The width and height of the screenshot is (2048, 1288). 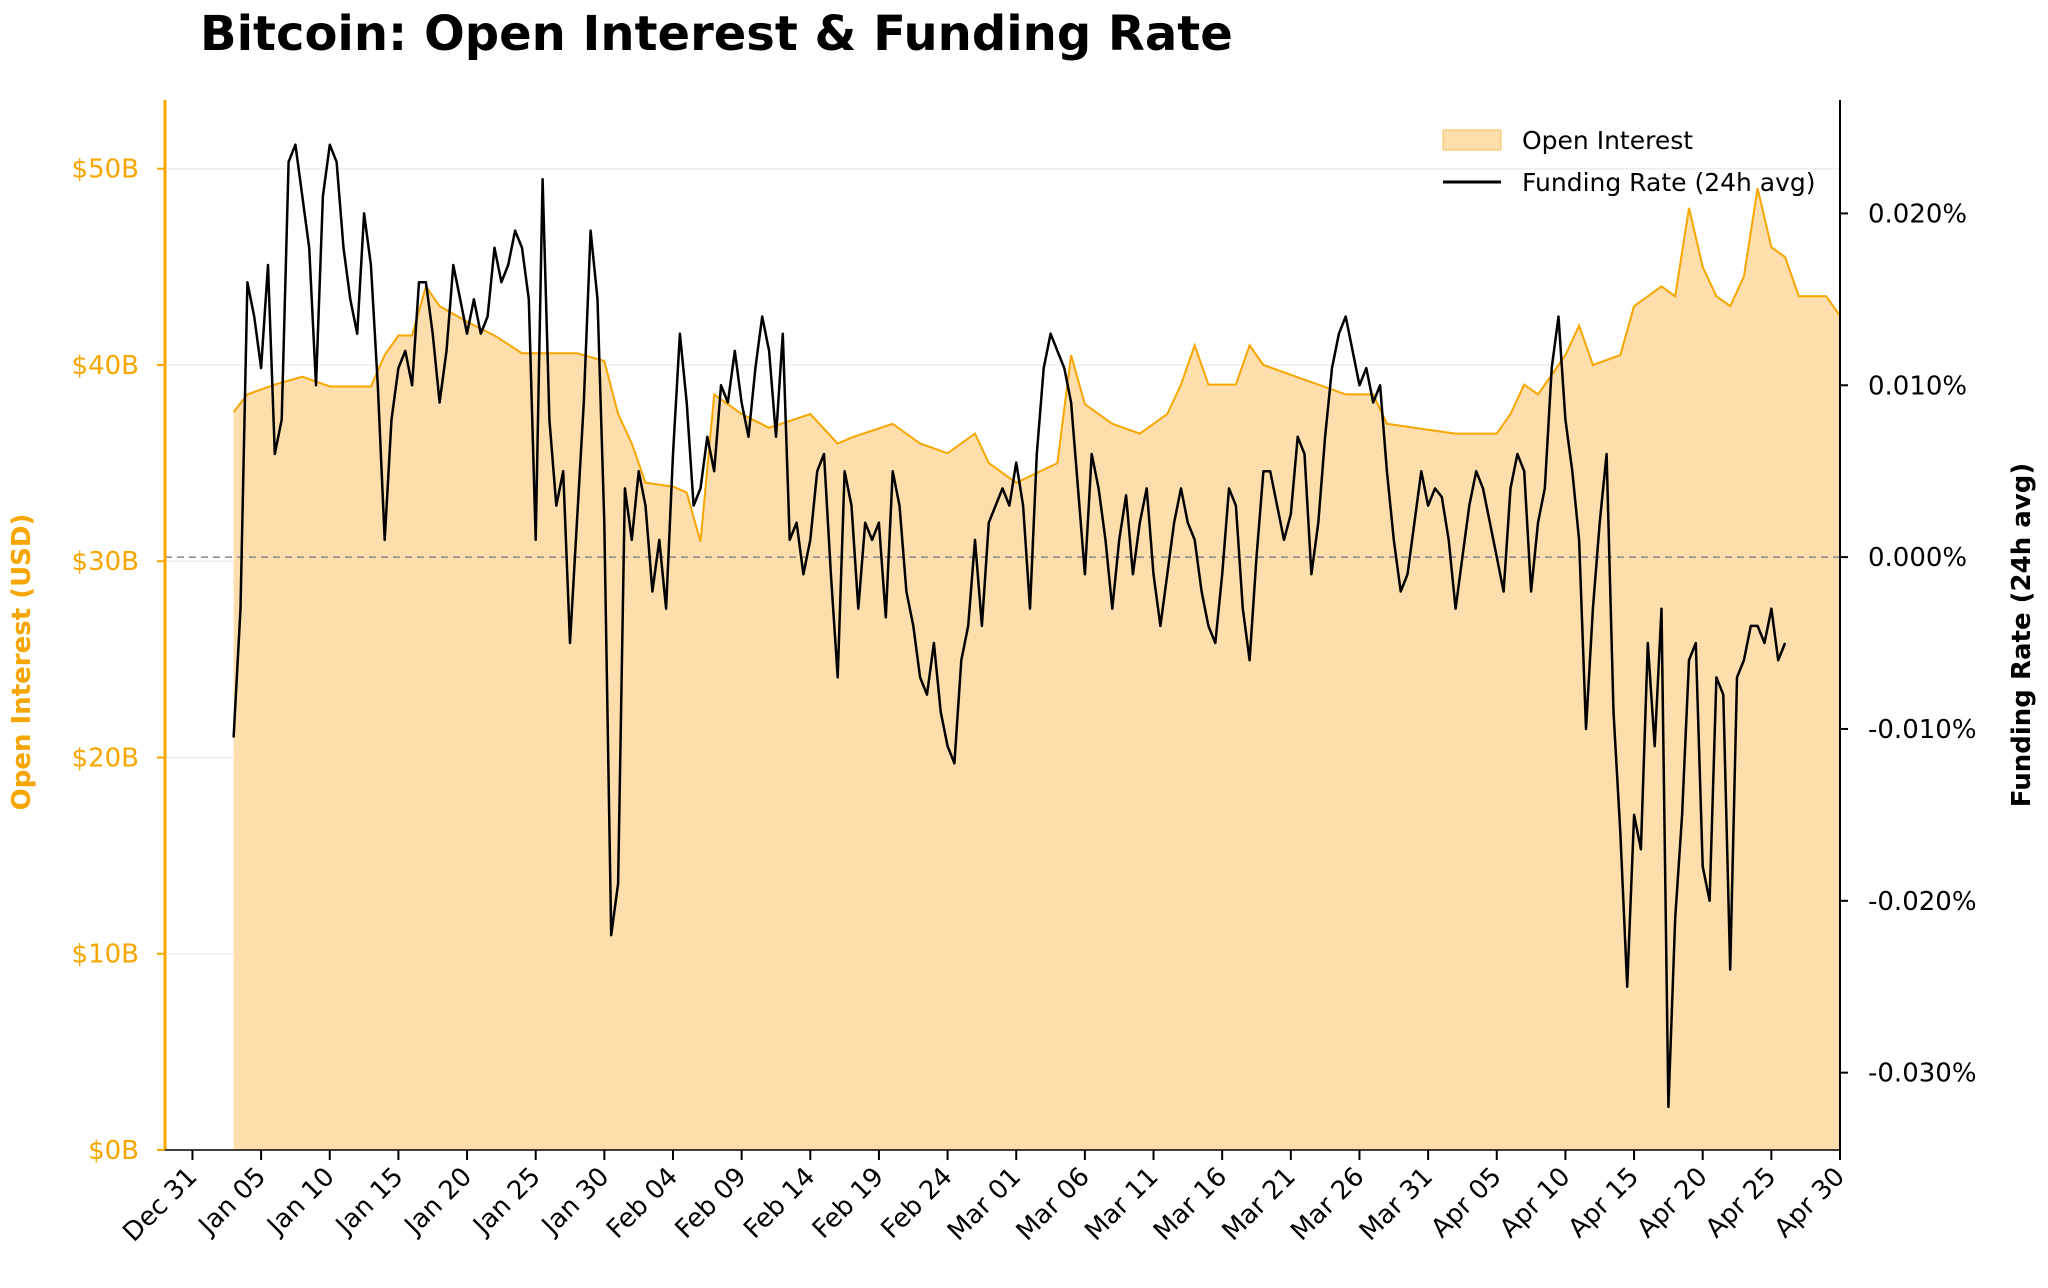 What do you see at coordinates (105, 758) in the screenshot?
I see `left-tick-label-2: $20B` at bounding box center [105, 758].